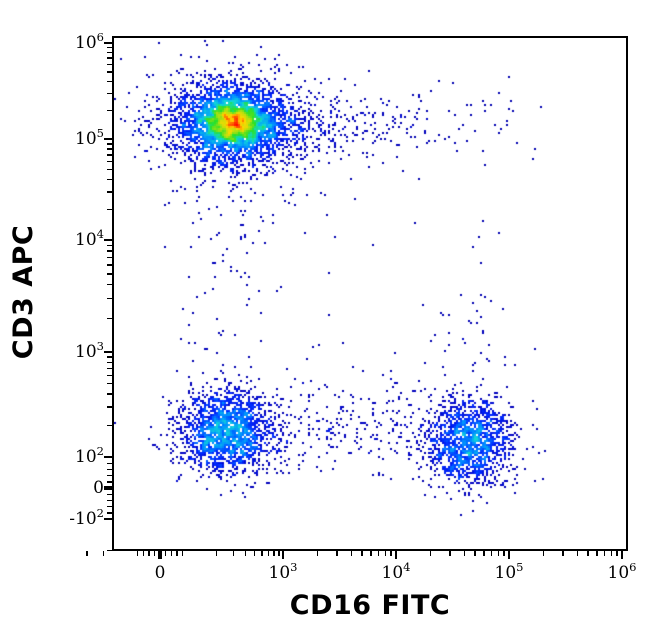 This screenshot has height=641, width=646. I want to click on y-tick-label: 10⁴, so click(89, 238).